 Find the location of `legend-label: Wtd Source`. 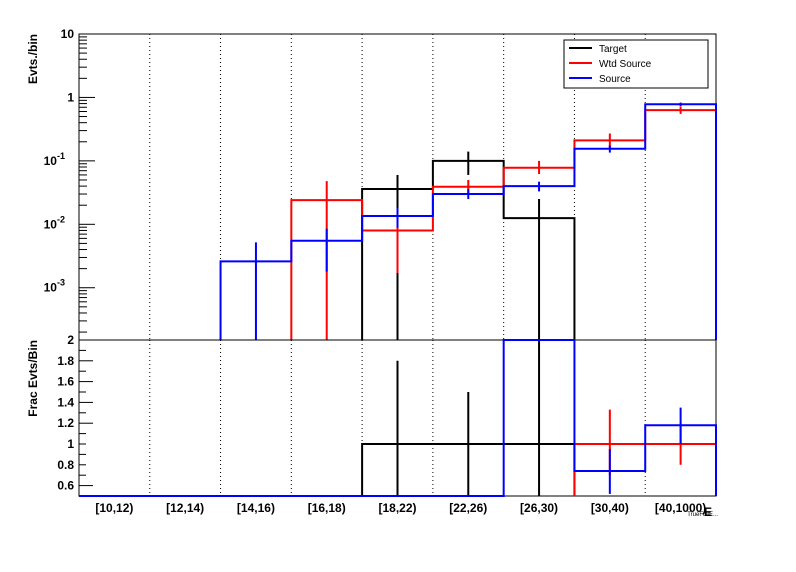

legend-label: Wtd Source is located at coordinates (625, 64).